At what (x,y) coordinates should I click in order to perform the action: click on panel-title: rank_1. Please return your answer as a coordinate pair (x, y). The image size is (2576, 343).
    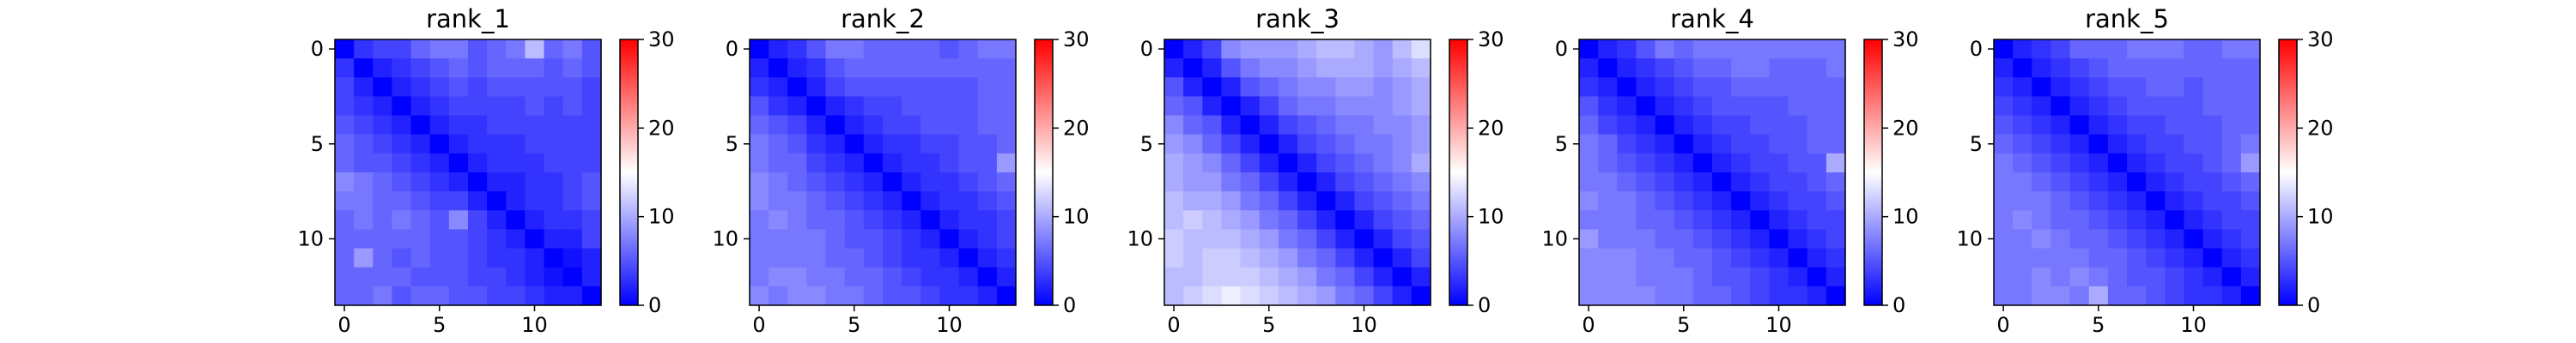
    Looking at the image, I should click on (468, 18).